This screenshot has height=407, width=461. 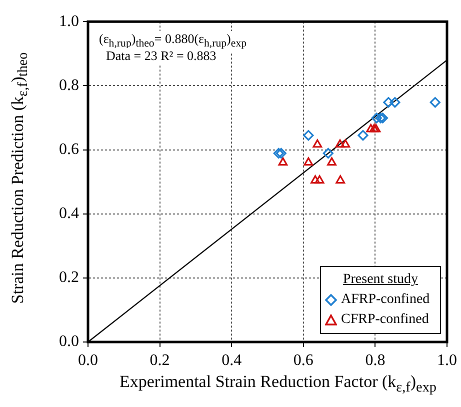 I want to click on y-tick-label: 0.6, so click(x=69, y=149).